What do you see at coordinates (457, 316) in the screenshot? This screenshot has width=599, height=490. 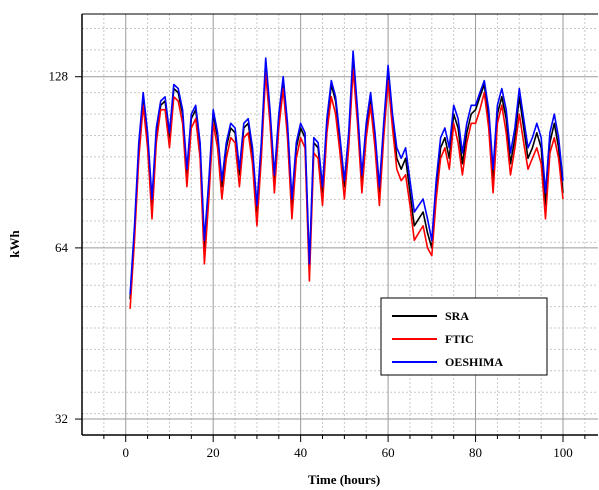 I see `legend-label-sra: SRA` at bounding box center [457, 316].